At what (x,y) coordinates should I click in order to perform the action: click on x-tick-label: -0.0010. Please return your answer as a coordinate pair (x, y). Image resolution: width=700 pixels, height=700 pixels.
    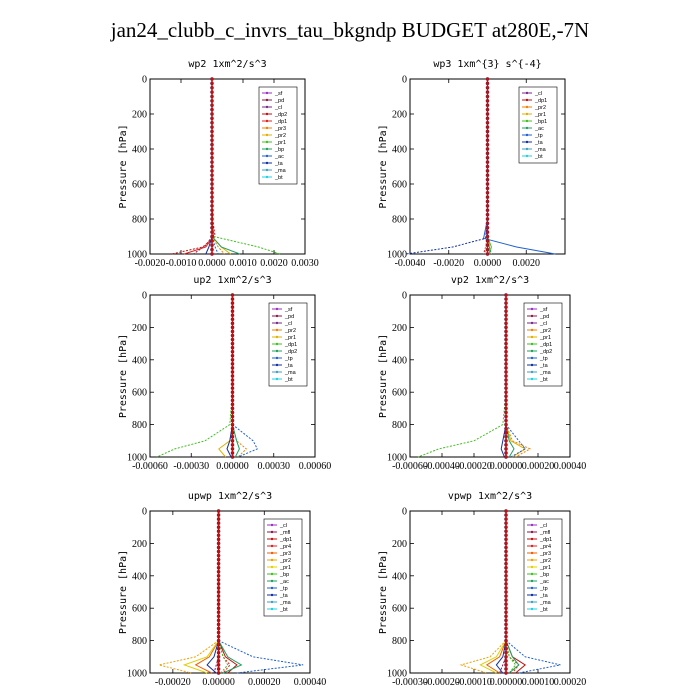
    Looking at the image, I should click on (181, 263).